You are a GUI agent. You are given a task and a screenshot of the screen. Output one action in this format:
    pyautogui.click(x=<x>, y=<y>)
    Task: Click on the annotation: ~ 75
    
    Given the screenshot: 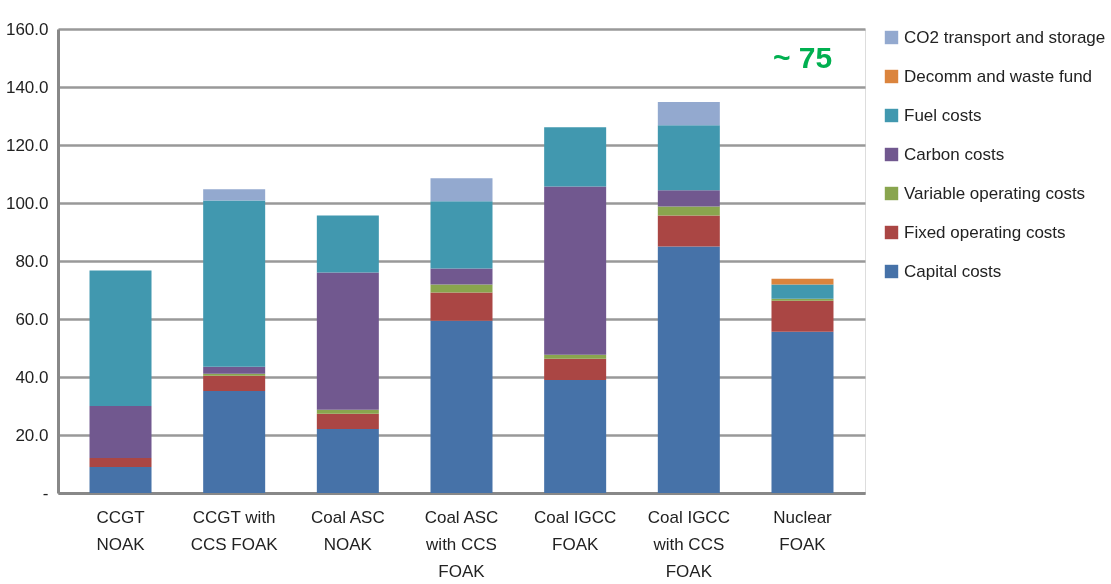 What is the action you would take?
    pyautogui.click(x=802, y=57)
    